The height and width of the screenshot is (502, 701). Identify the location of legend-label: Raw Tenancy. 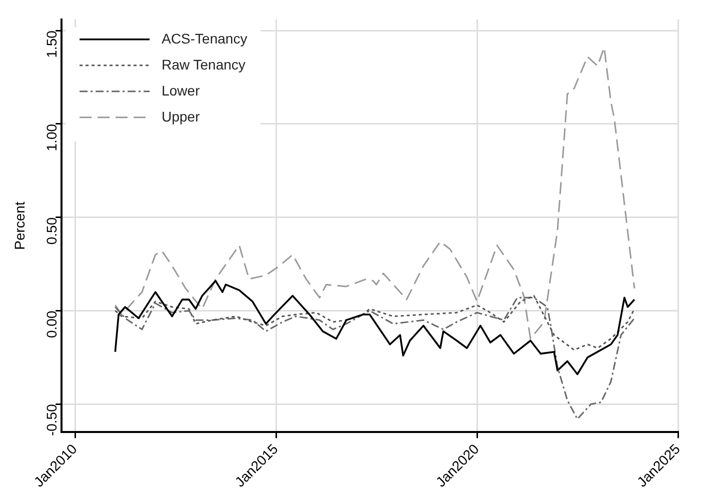
(204, 64).